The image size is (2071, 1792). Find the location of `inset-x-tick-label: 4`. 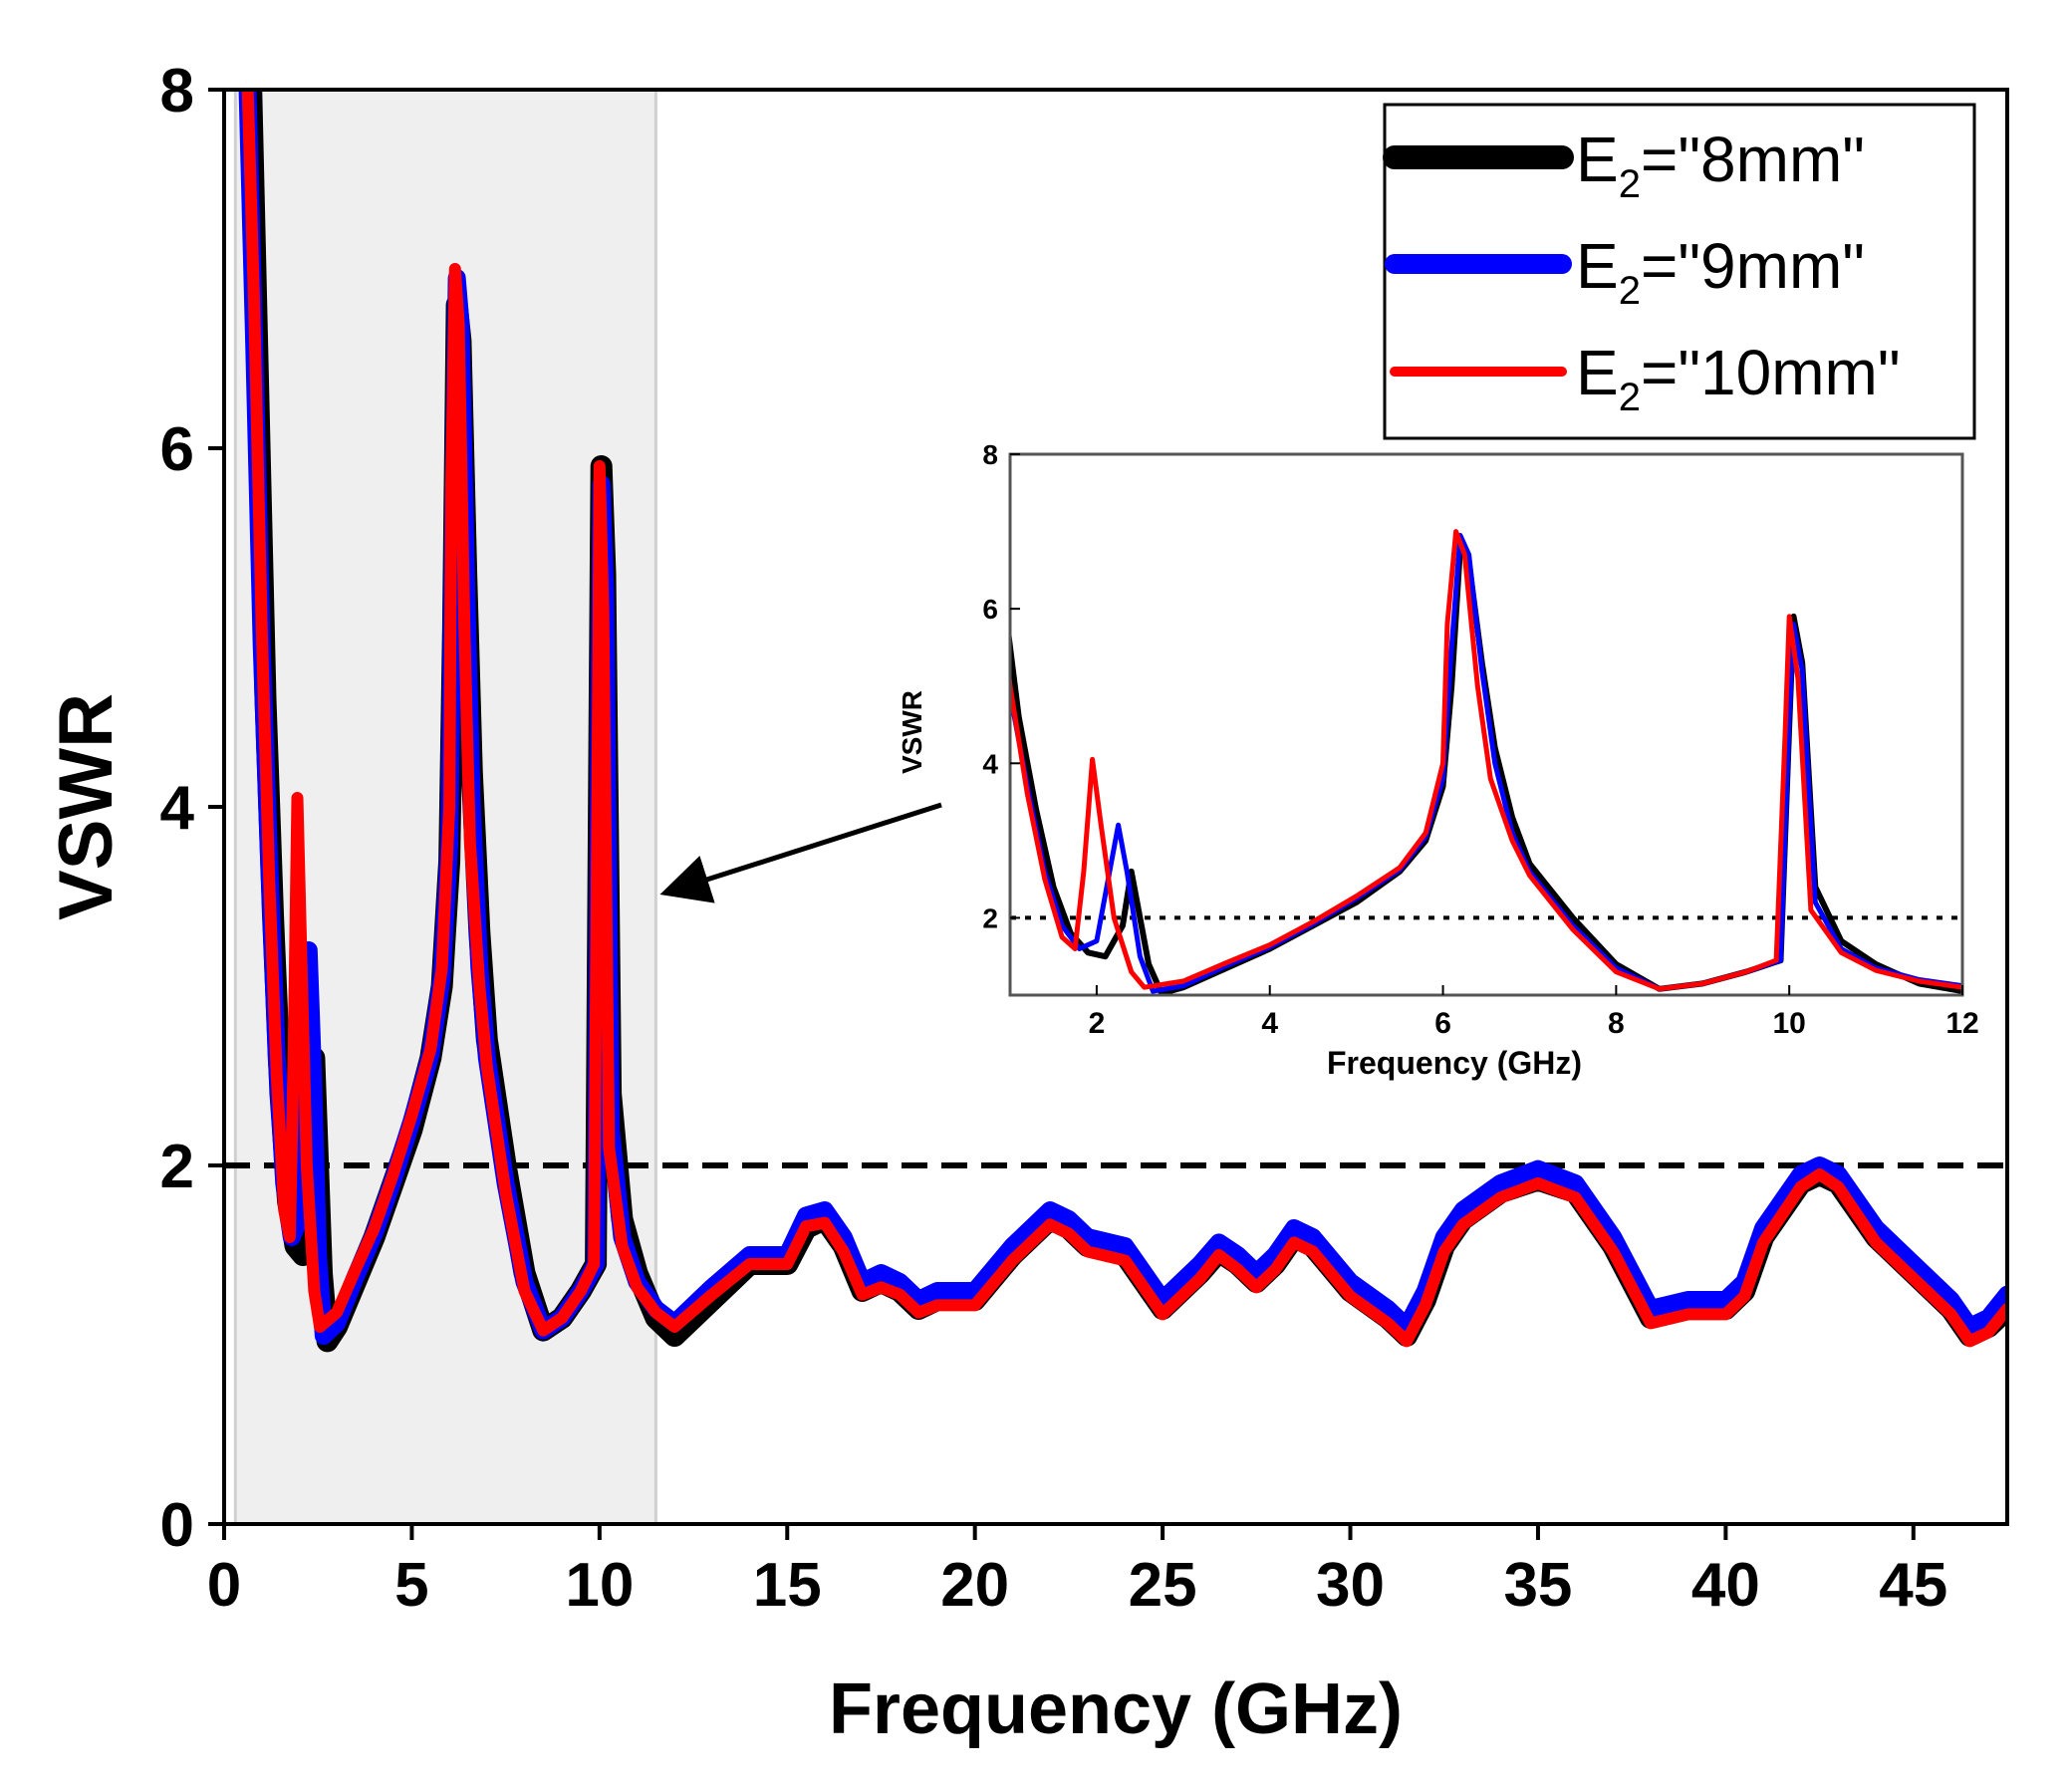

inset-x-tick-label: 4 is located at coordinates (1269, 1023).